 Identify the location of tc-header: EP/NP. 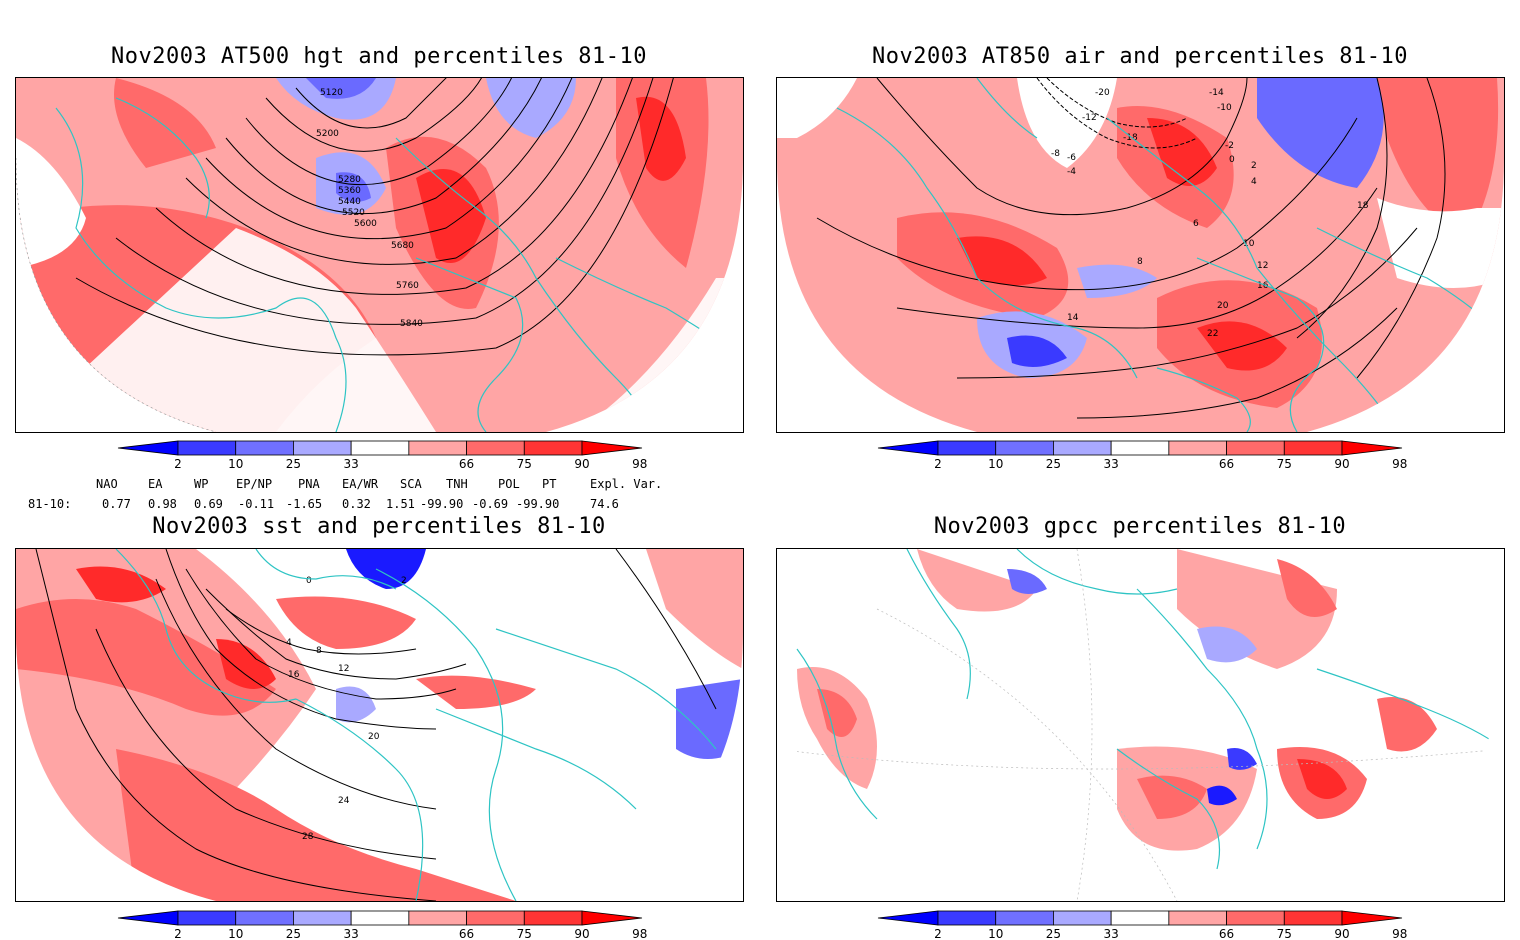
(254, 484).